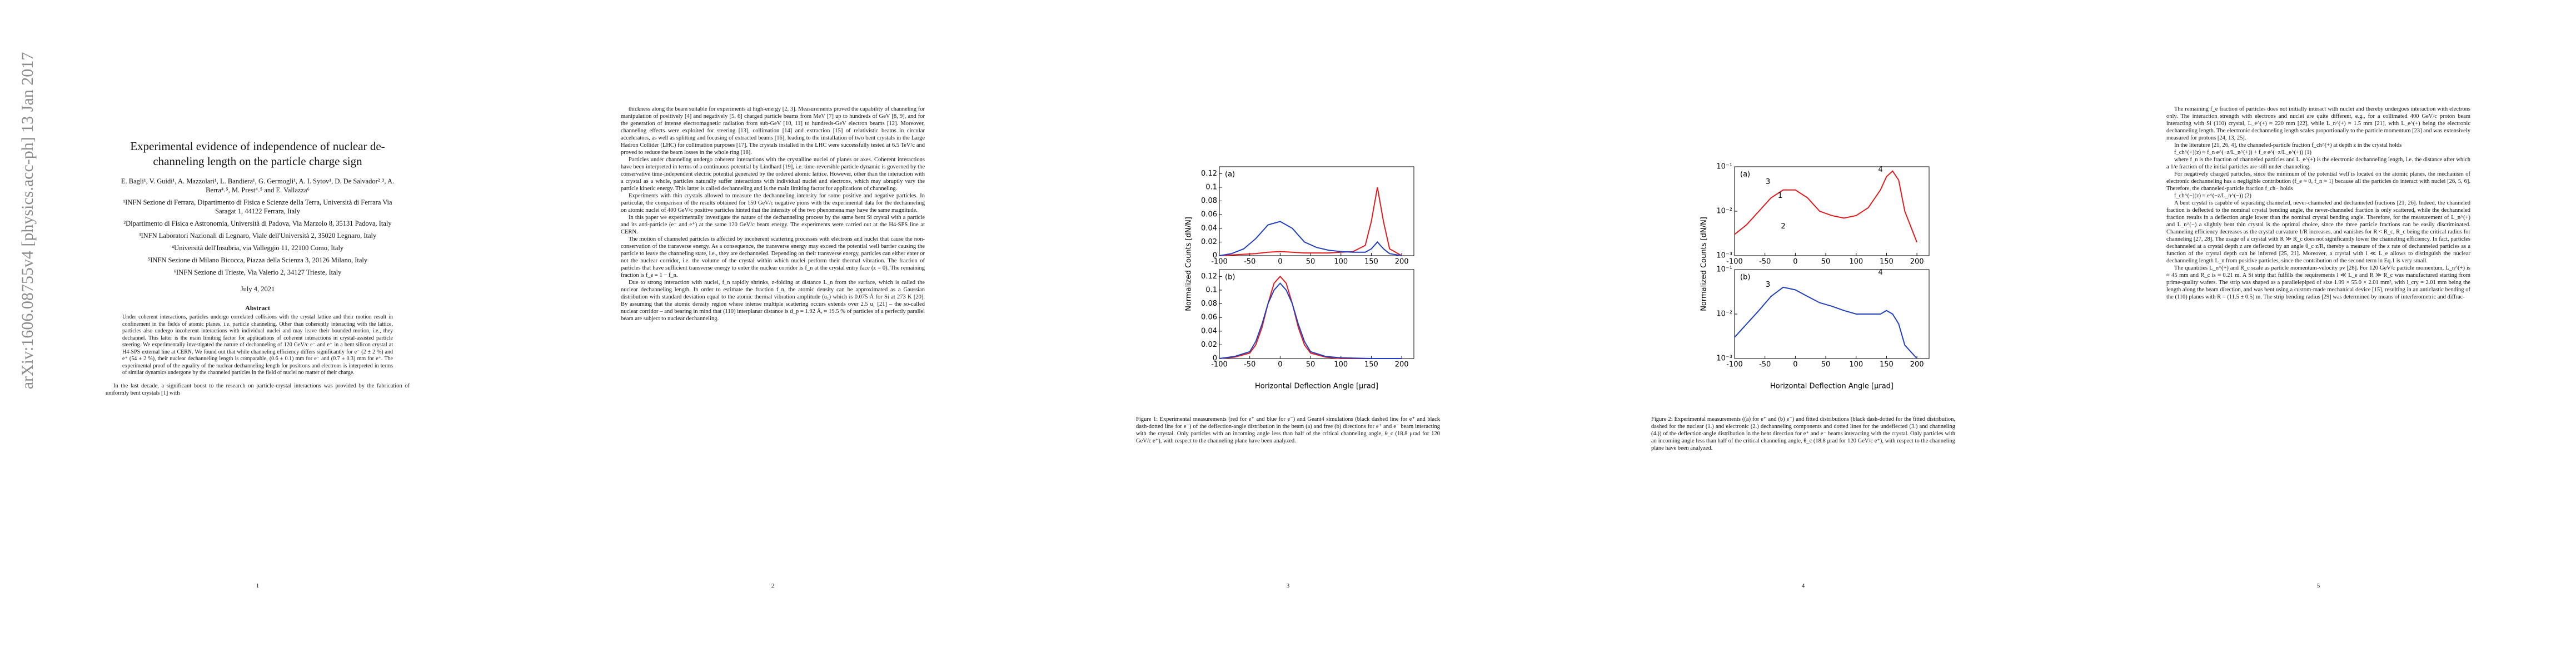 This screenshot has height=667, width=2576. I want to click on annotation: 2, so click(1783, 226).